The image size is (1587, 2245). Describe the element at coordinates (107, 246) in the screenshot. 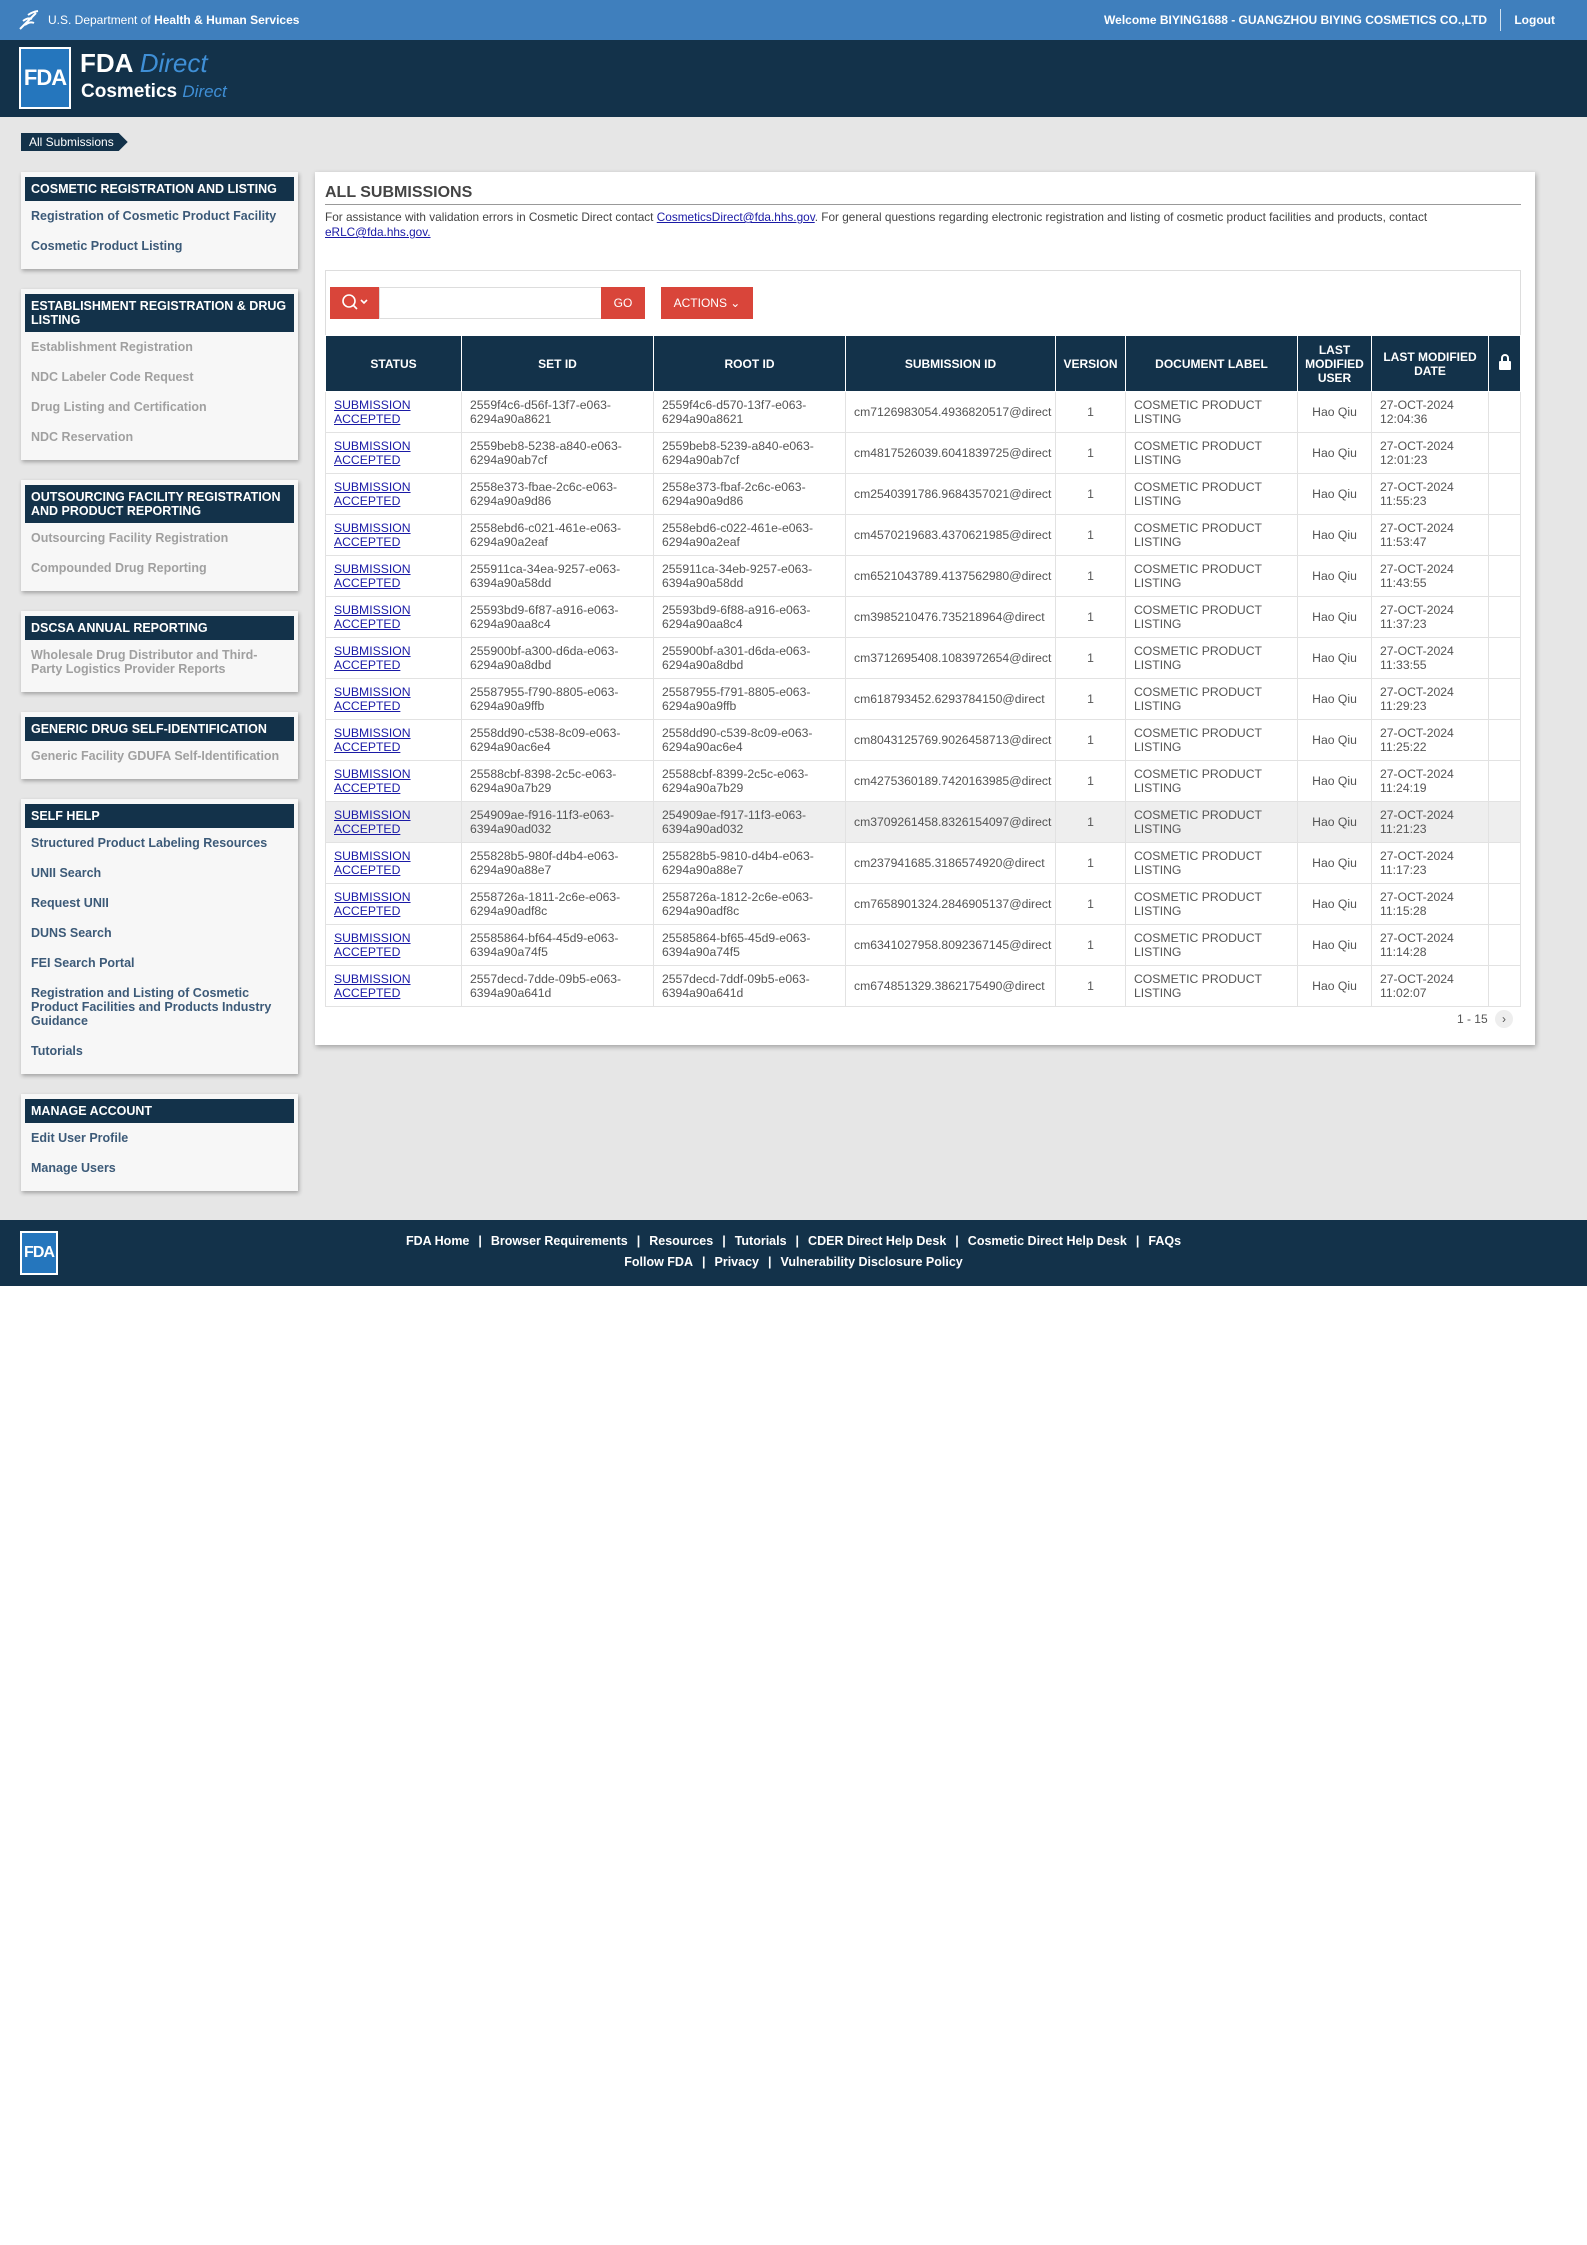

I see `sidebar-link: Cosmetic Product Listing` at that location.